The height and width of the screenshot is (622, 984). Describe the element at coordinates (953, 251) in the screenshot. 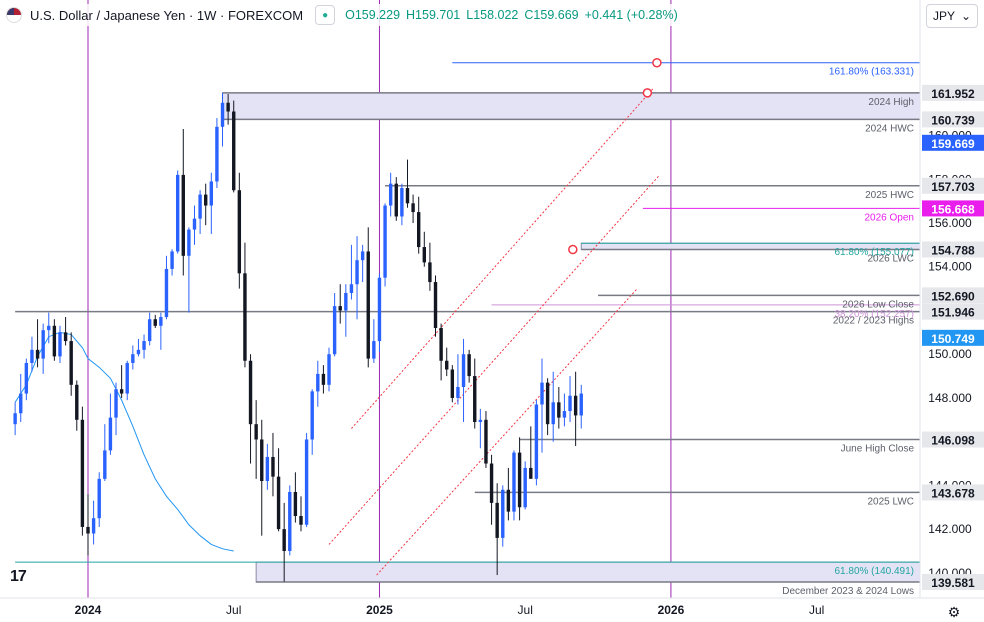

I see `price-tag-text: 154.788` at that location.